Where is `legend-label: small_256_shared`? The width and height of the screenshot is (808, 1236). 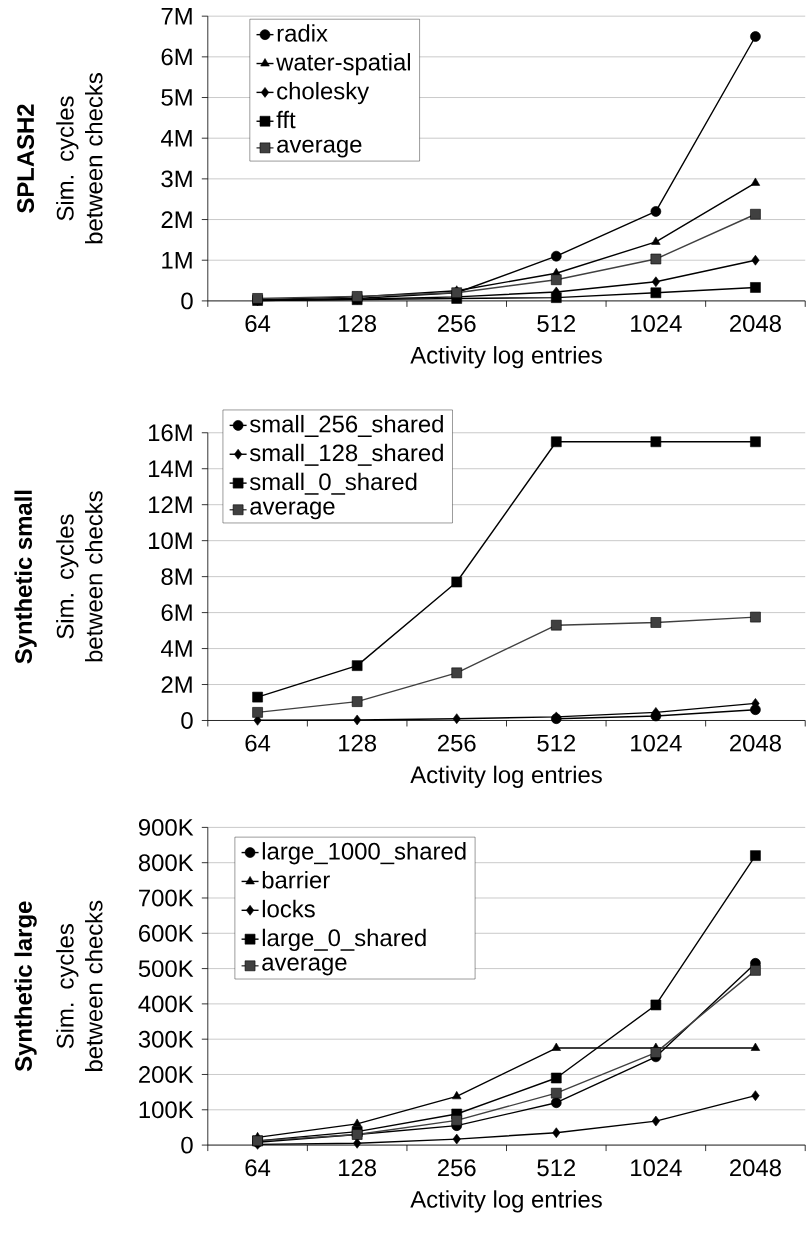 legend-label: small_256_shared is located at coordinates (346, 425).